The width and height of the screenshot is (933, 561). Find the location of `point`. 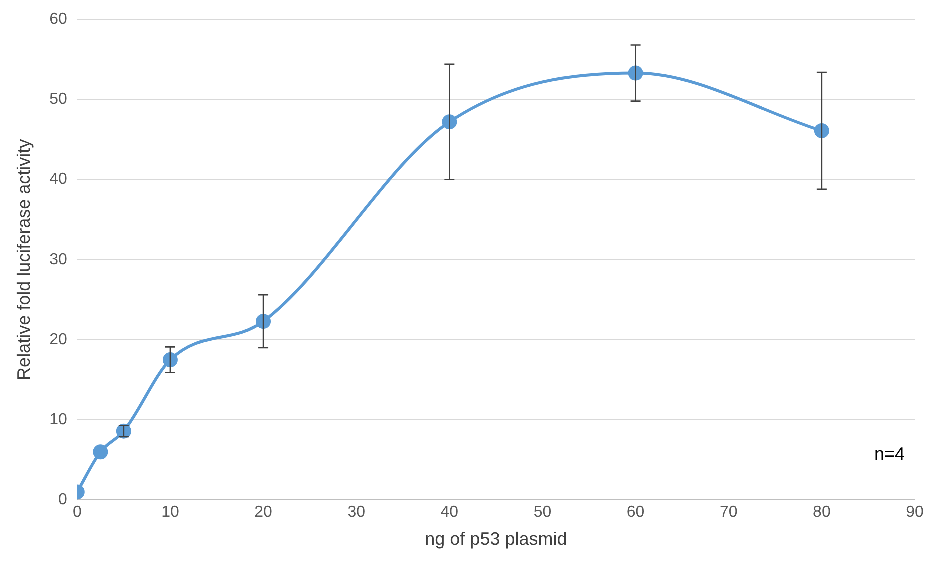

point is located at coordinates (100, 452).